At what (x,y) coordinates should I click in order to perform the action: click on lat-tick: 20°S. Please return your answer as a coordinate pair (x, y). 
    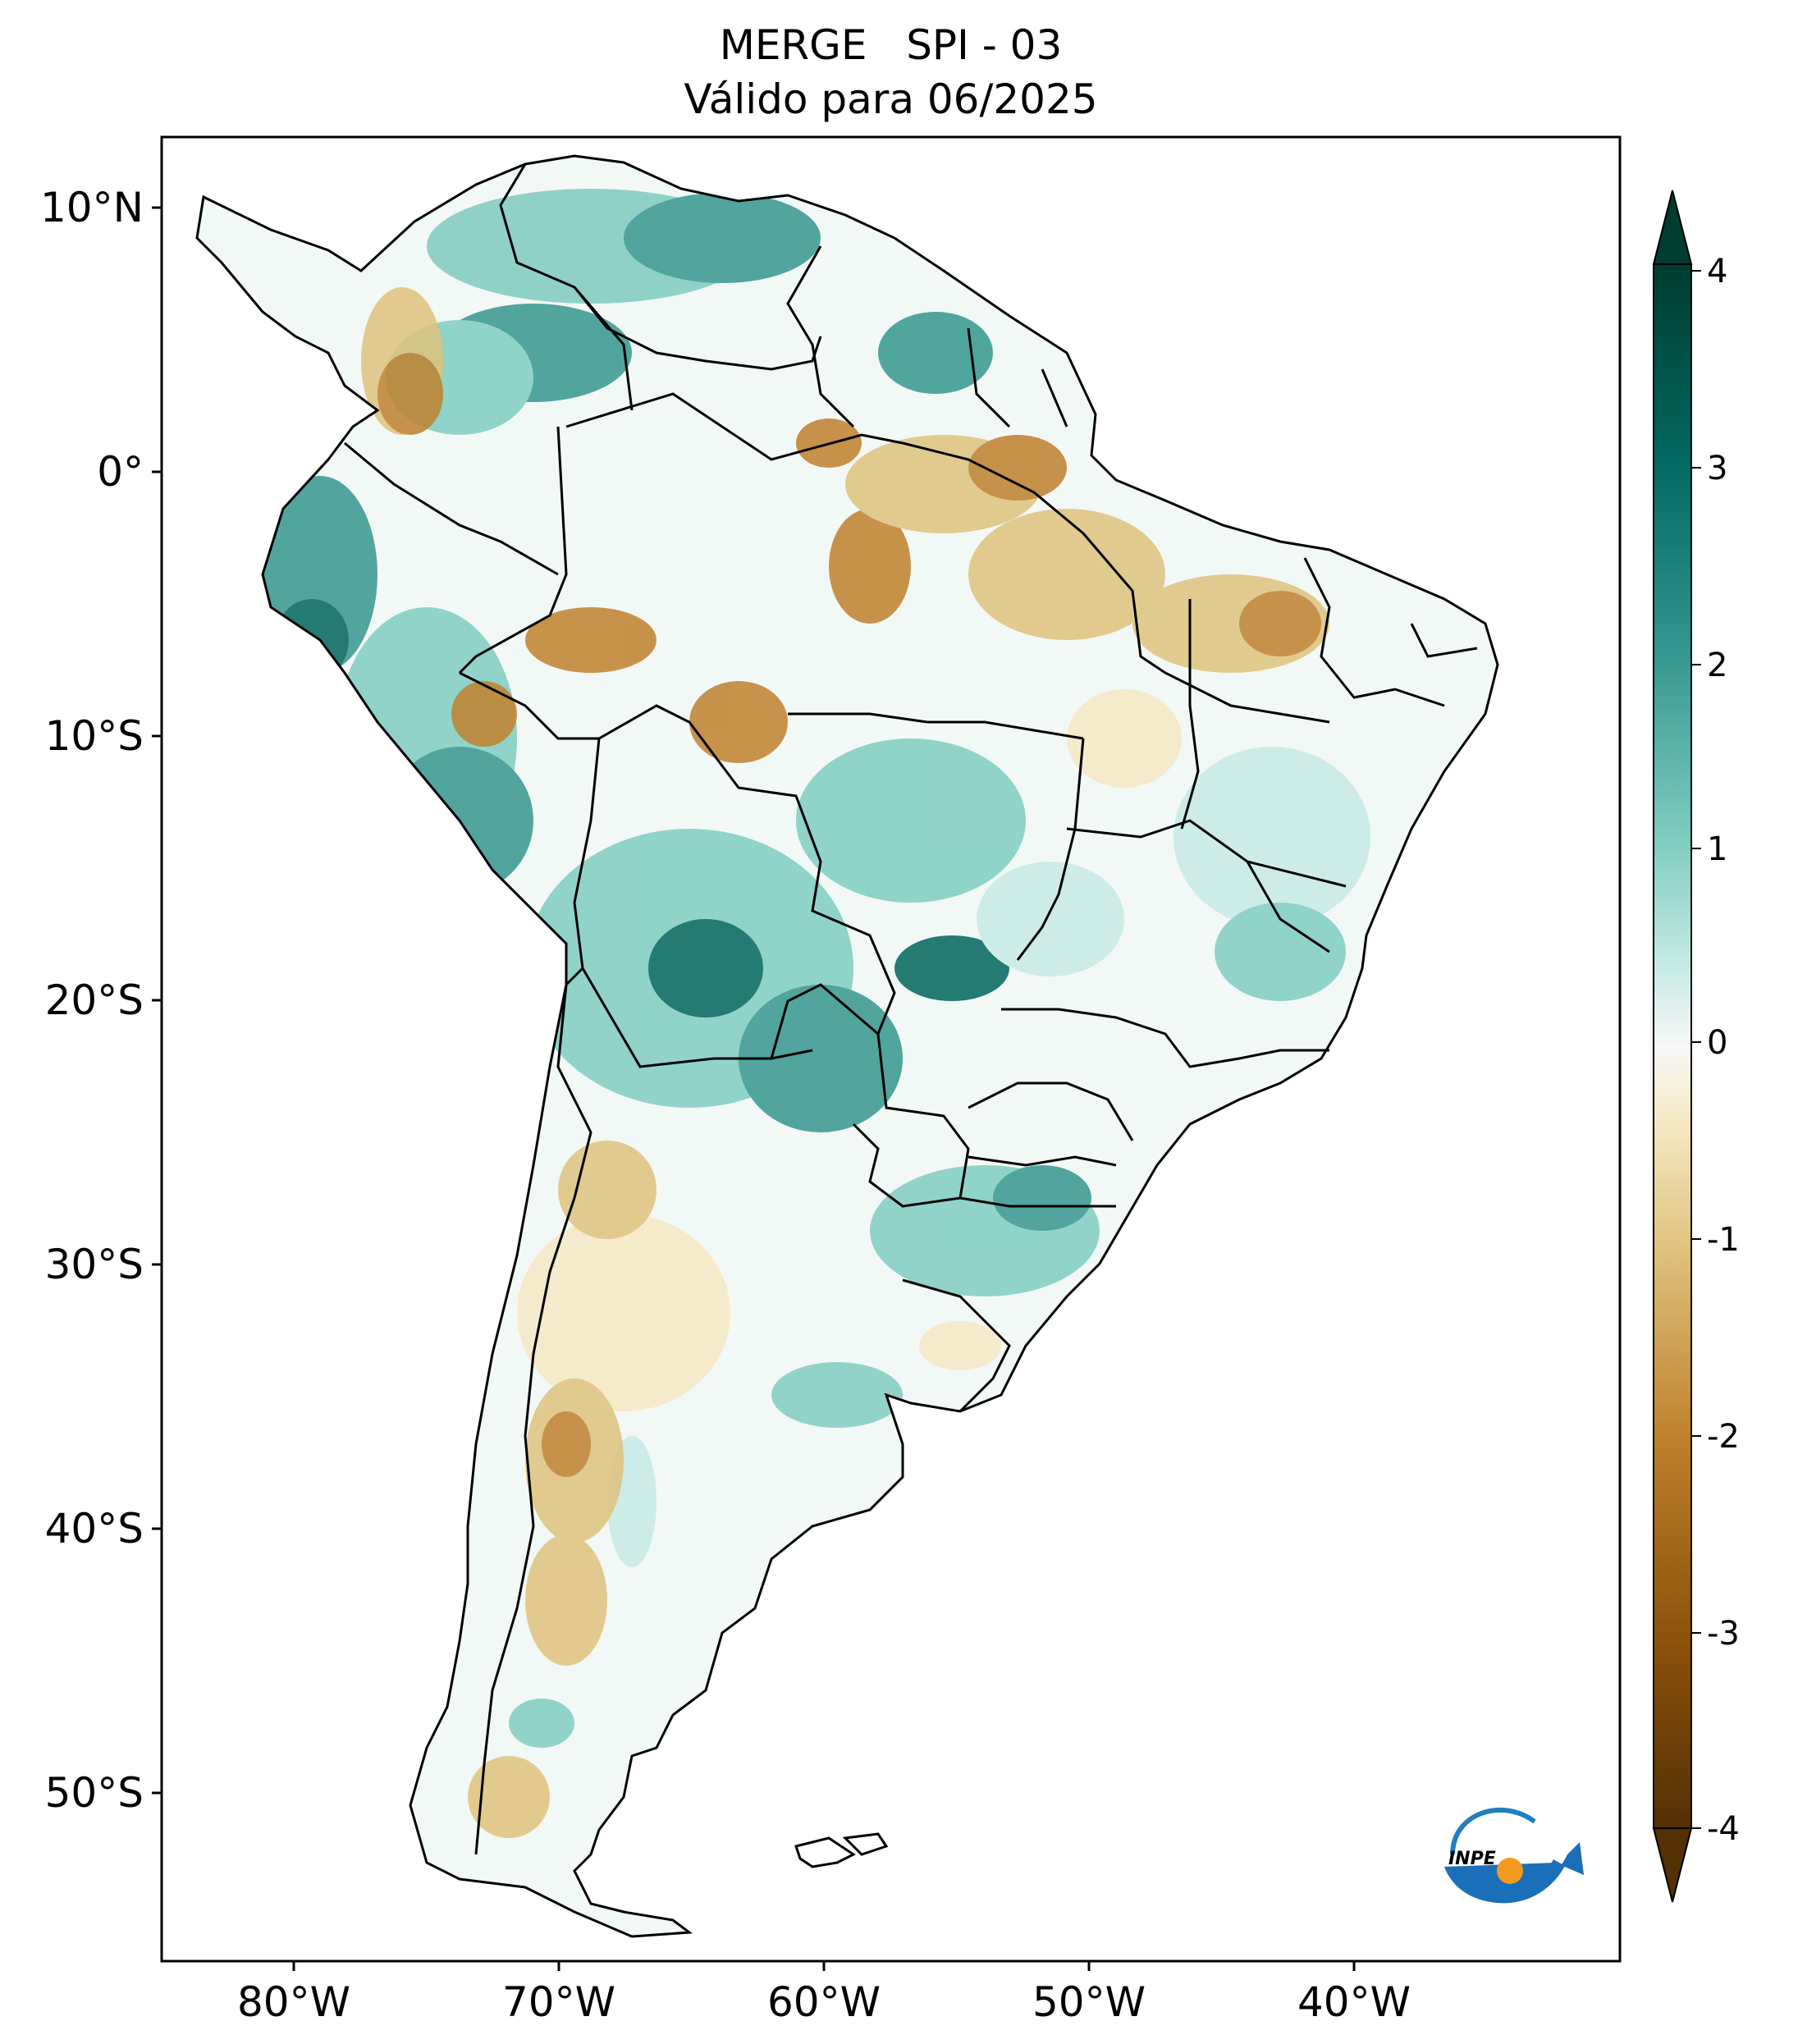
    Looking at the image, I should click on (103, 1000).